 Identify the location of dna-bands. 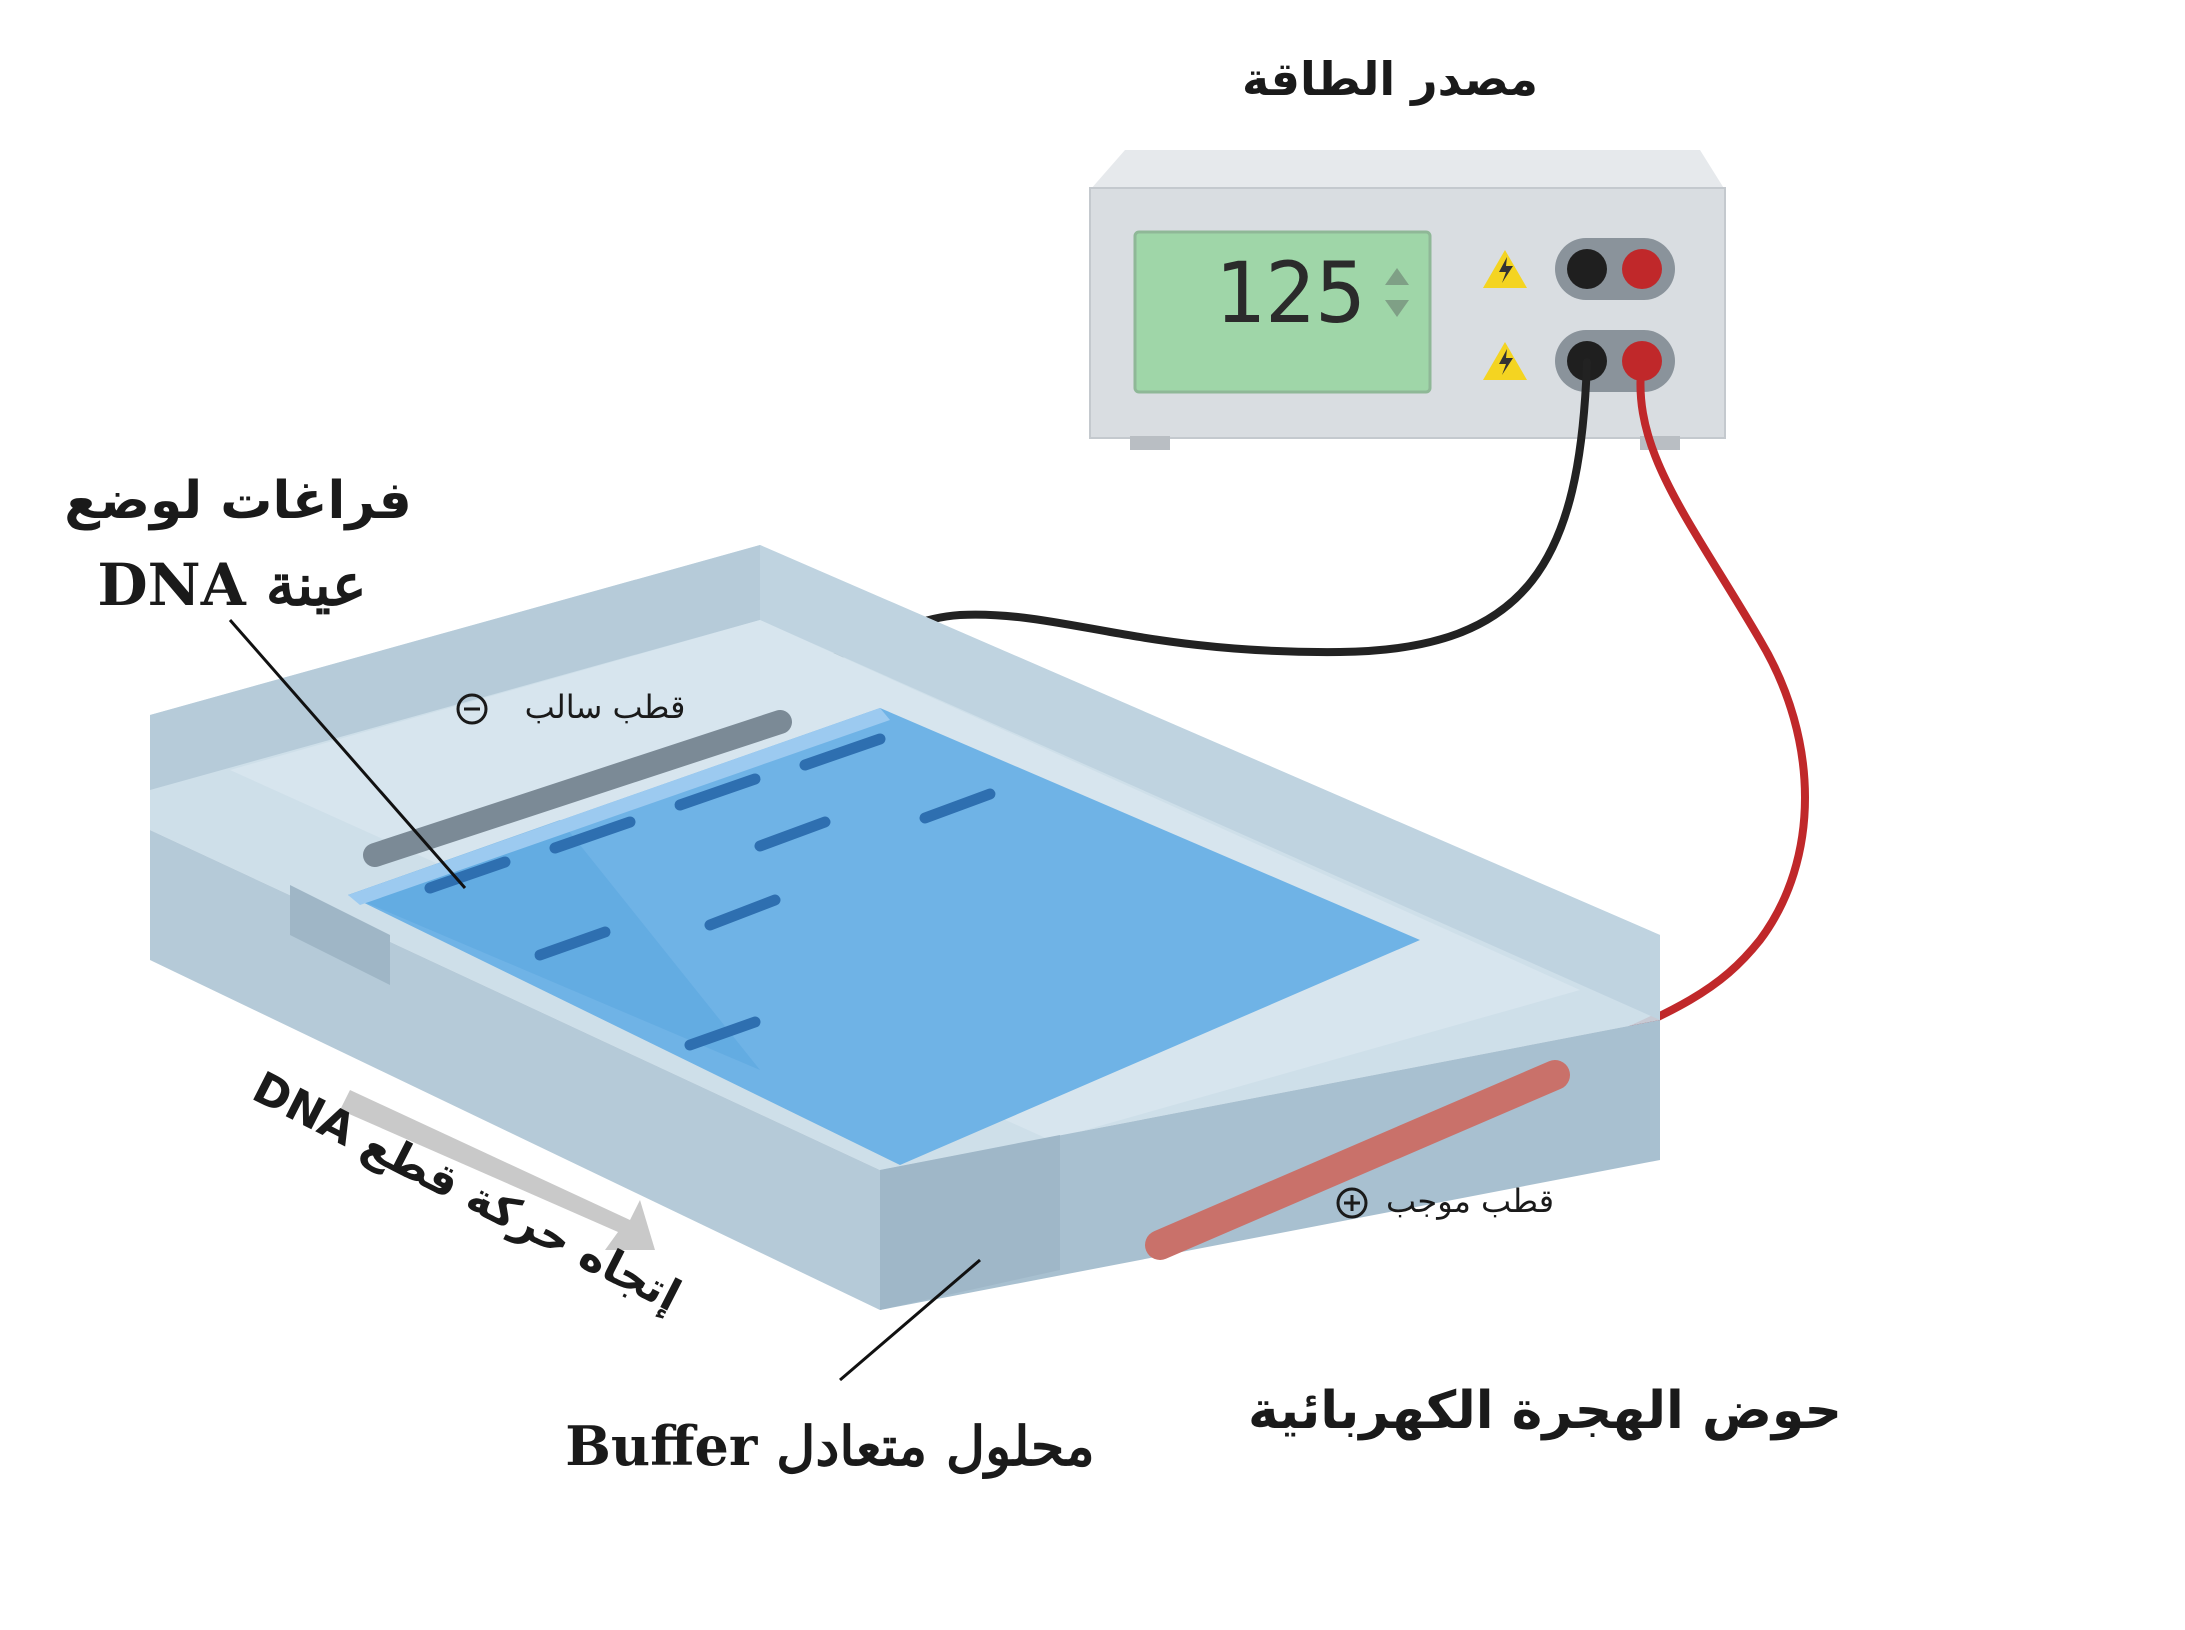
(765, 919).